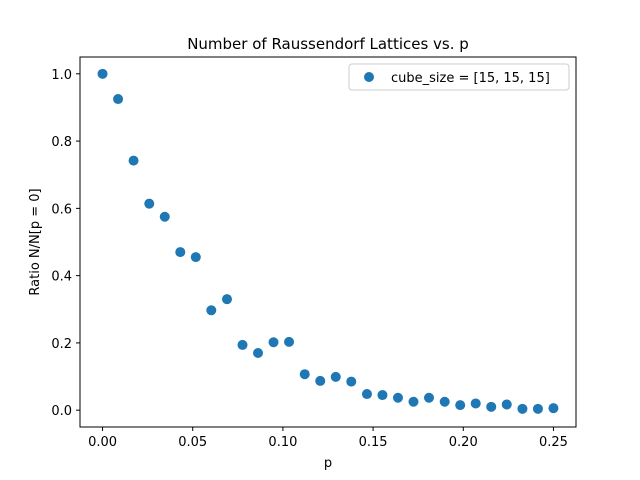 The width and height of the screenshot is (640, 480). I want to click on x-tick-label: 0.05, so click(192, 442).